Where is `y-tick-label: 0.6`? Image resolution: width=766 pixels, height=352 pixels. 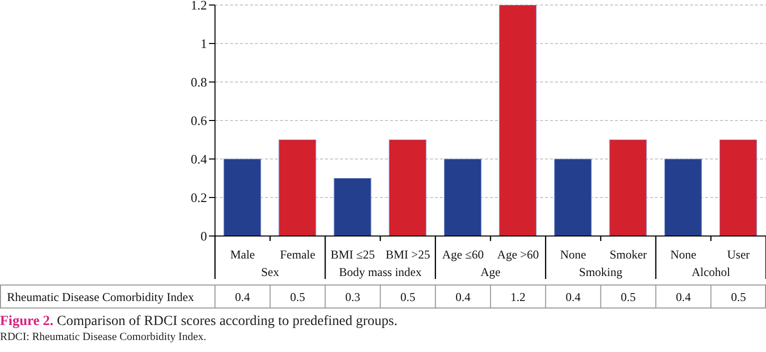
y-tick-label: 0.6 is located at coordinates (199, 120).